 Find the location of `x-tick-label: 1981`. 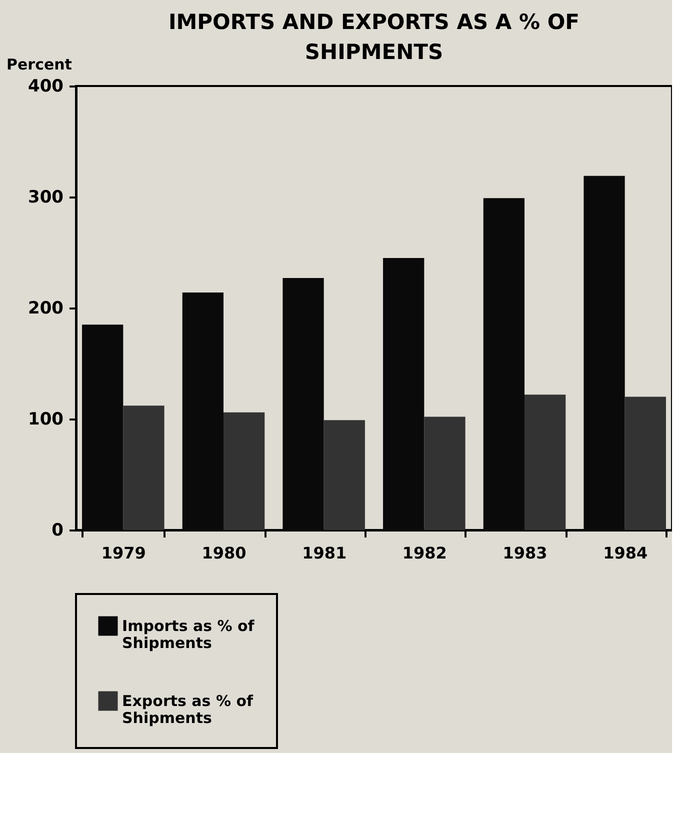

x-tick-label: 1981 is located at coordinates (324, 553).